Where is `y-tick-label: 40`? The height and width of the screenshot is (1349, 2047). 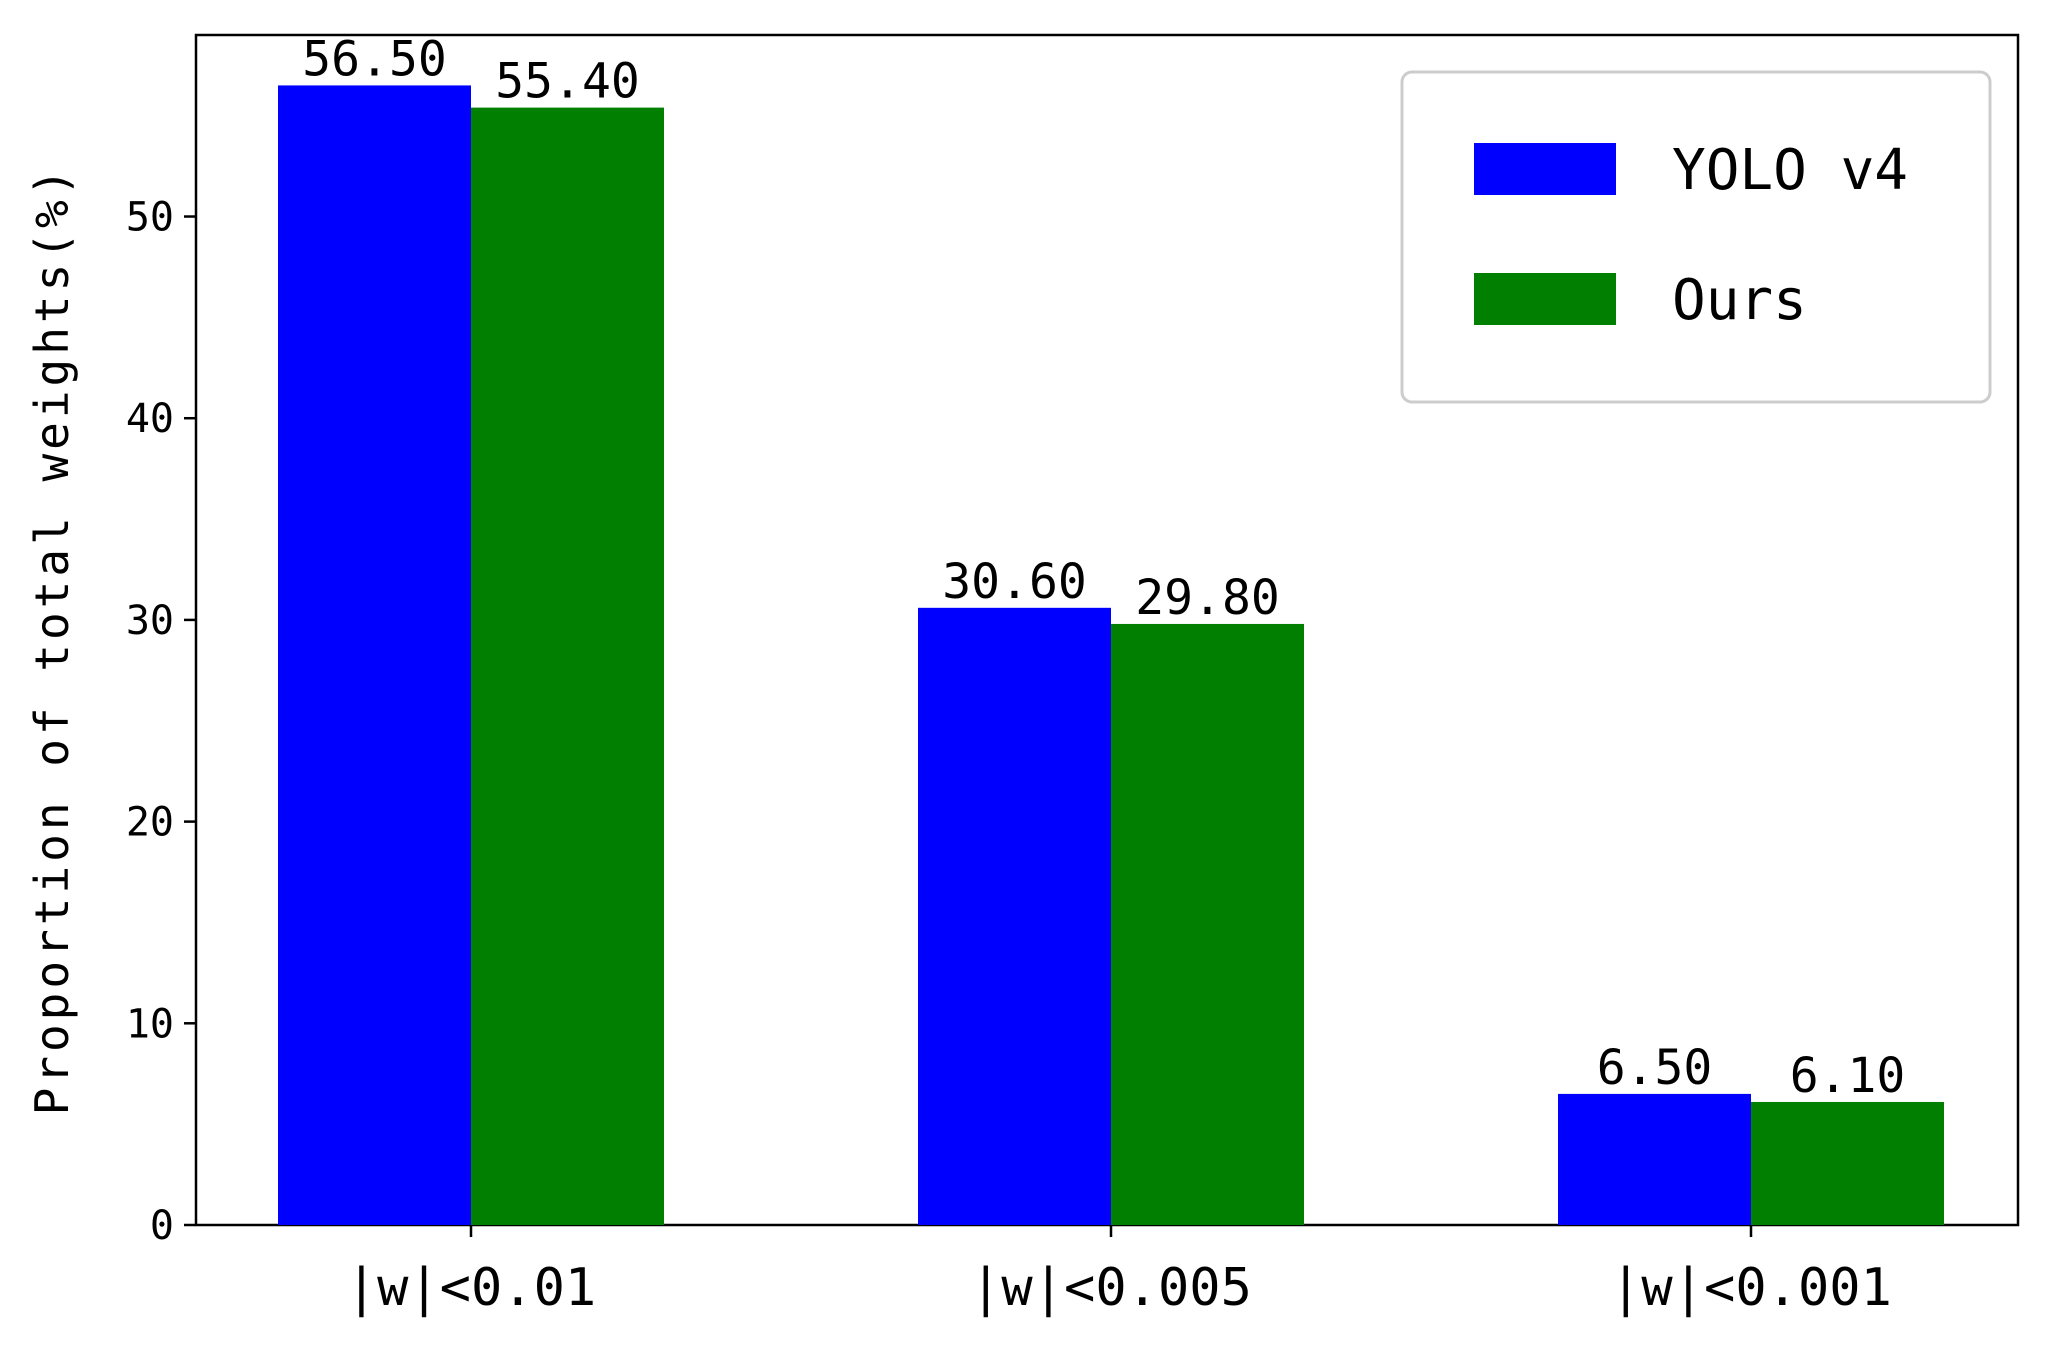 y-tick-label: 40 is located at coordinates (150, 419).